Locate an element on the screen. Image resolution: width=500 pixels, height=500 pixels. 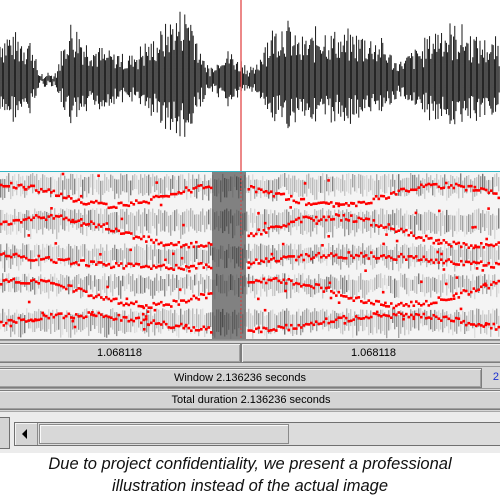
scrollbar-area is located at coordinates (250, 432).